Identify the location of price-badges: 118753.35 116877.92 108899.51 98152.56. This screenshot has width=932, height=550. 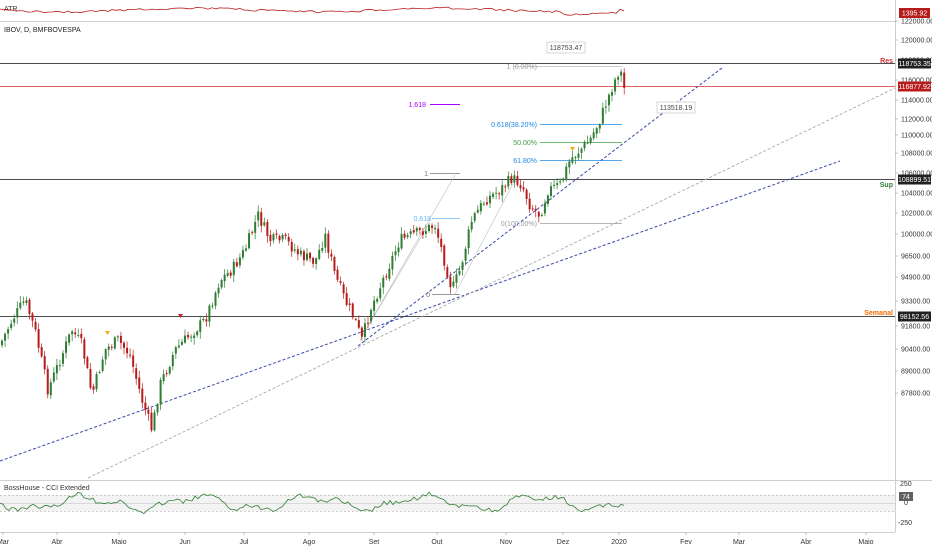
(914, 190).